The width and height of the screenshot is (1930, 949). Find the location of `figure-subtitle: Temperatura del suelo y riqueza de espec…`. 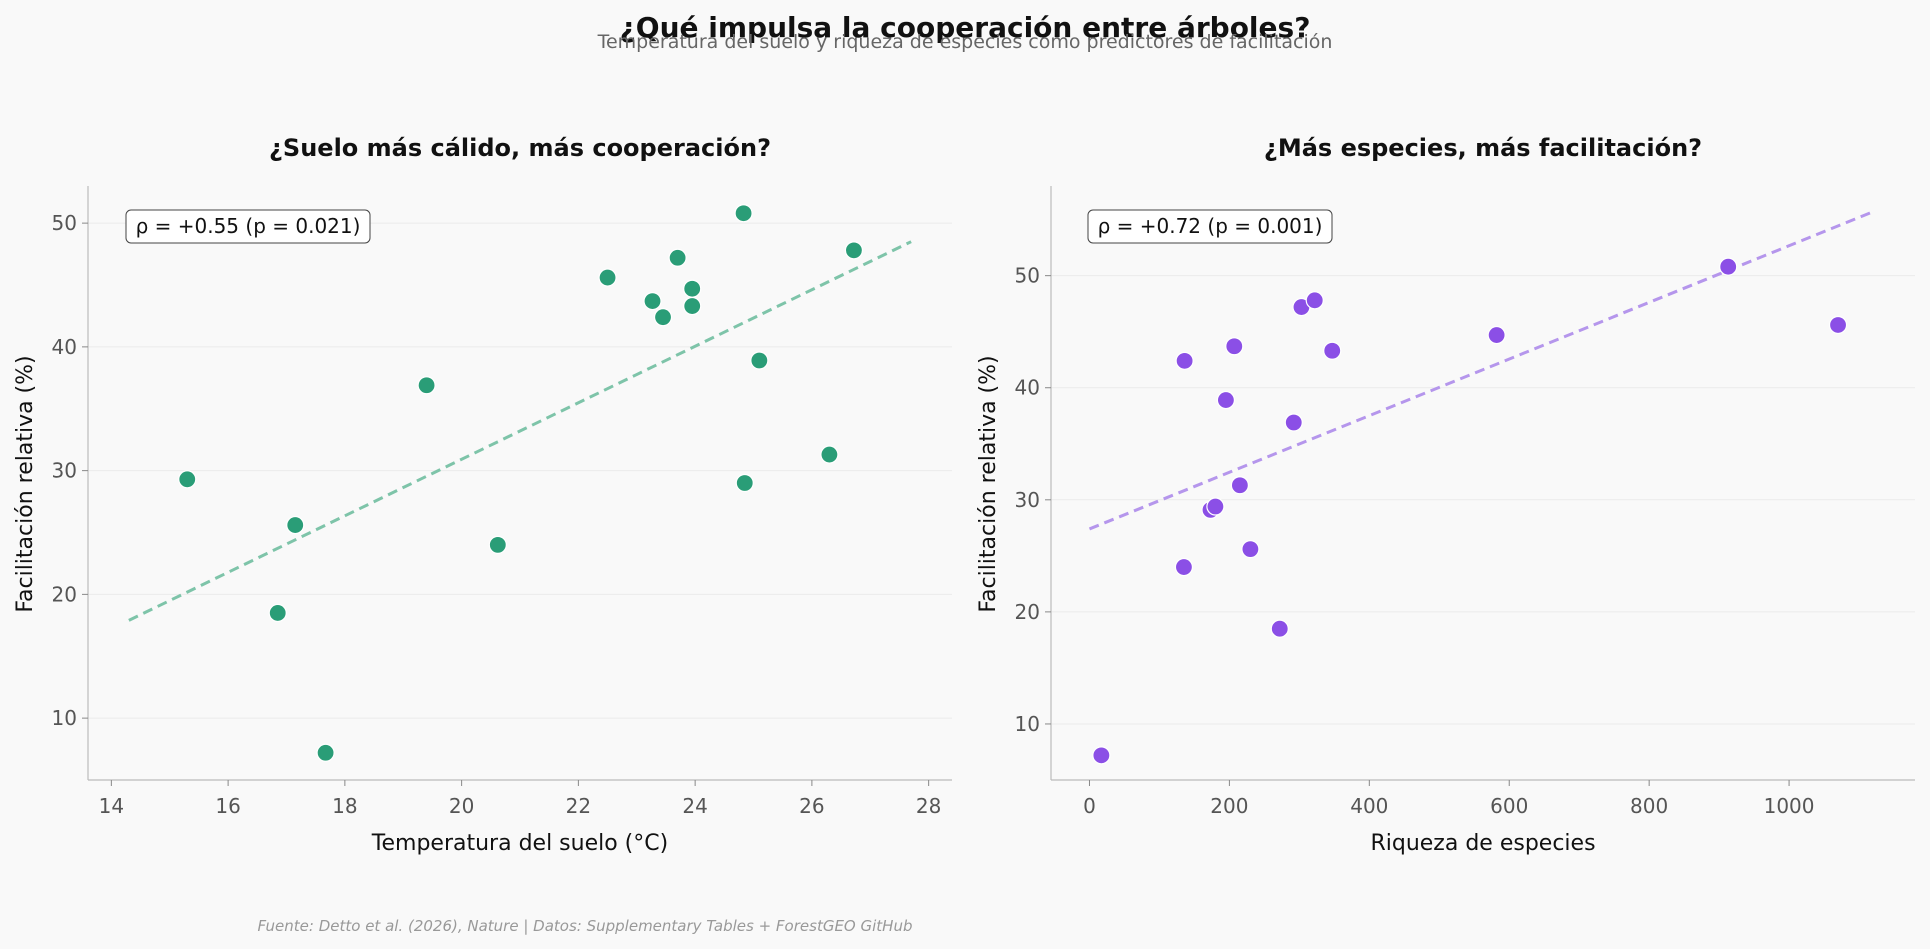

figure-subtitle: Temperatura del suelo y riqueza de espec… is located at coordinates (965, 42).